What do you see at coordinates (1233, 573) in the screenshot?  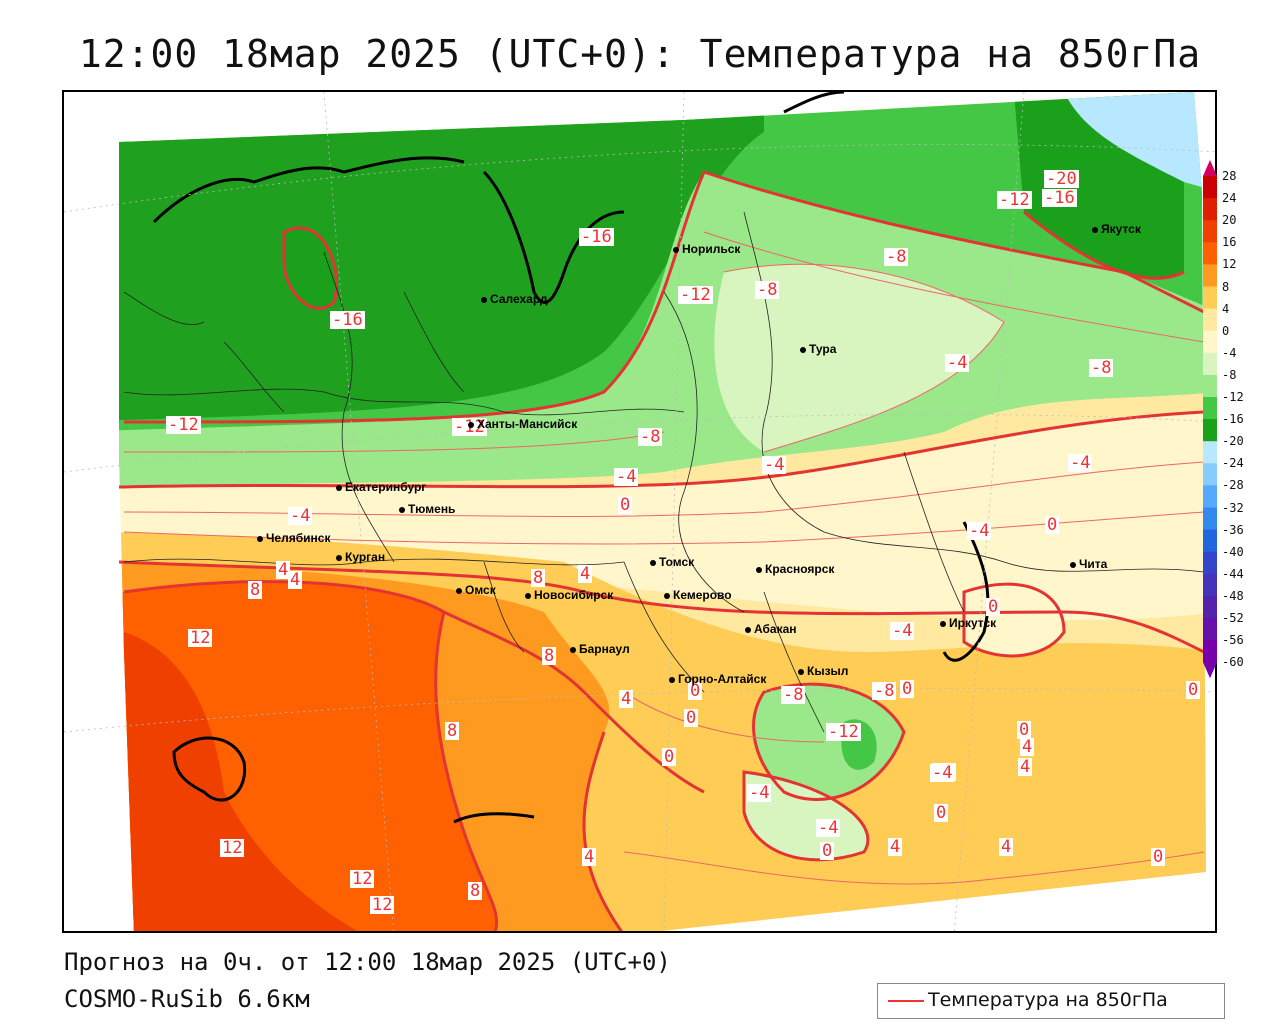 I see `colorbar-tick-label: -44` at bounding box center [1233, 573].